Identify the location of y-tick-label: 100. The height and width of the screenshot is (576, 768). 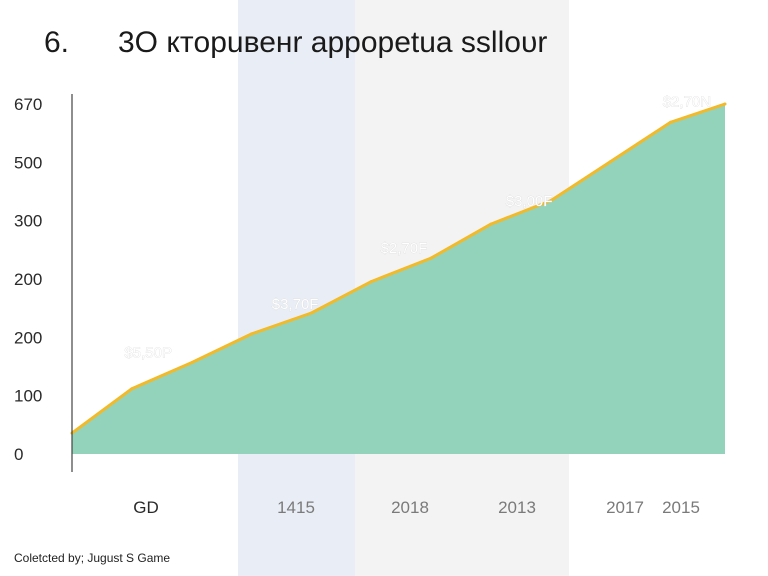
(28, 396).